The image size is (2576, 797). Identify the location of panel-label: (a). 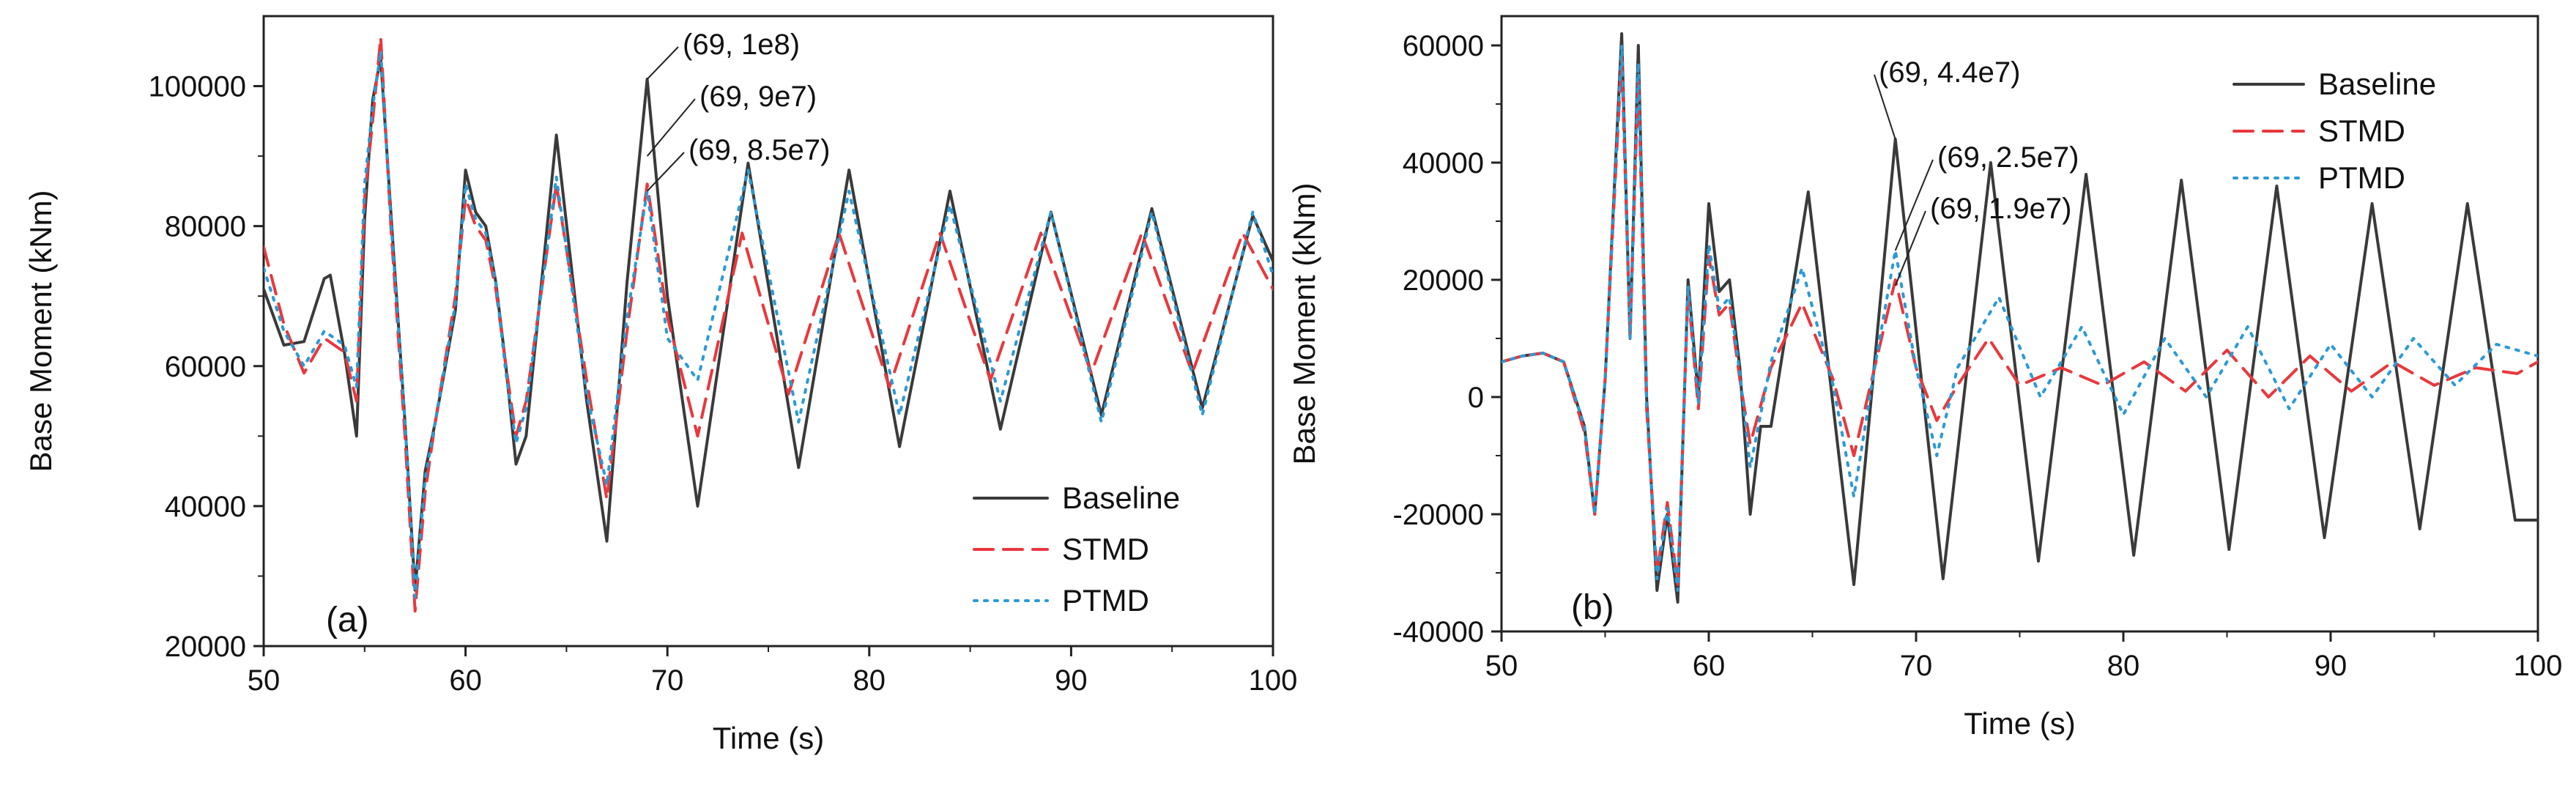
(347, 621).